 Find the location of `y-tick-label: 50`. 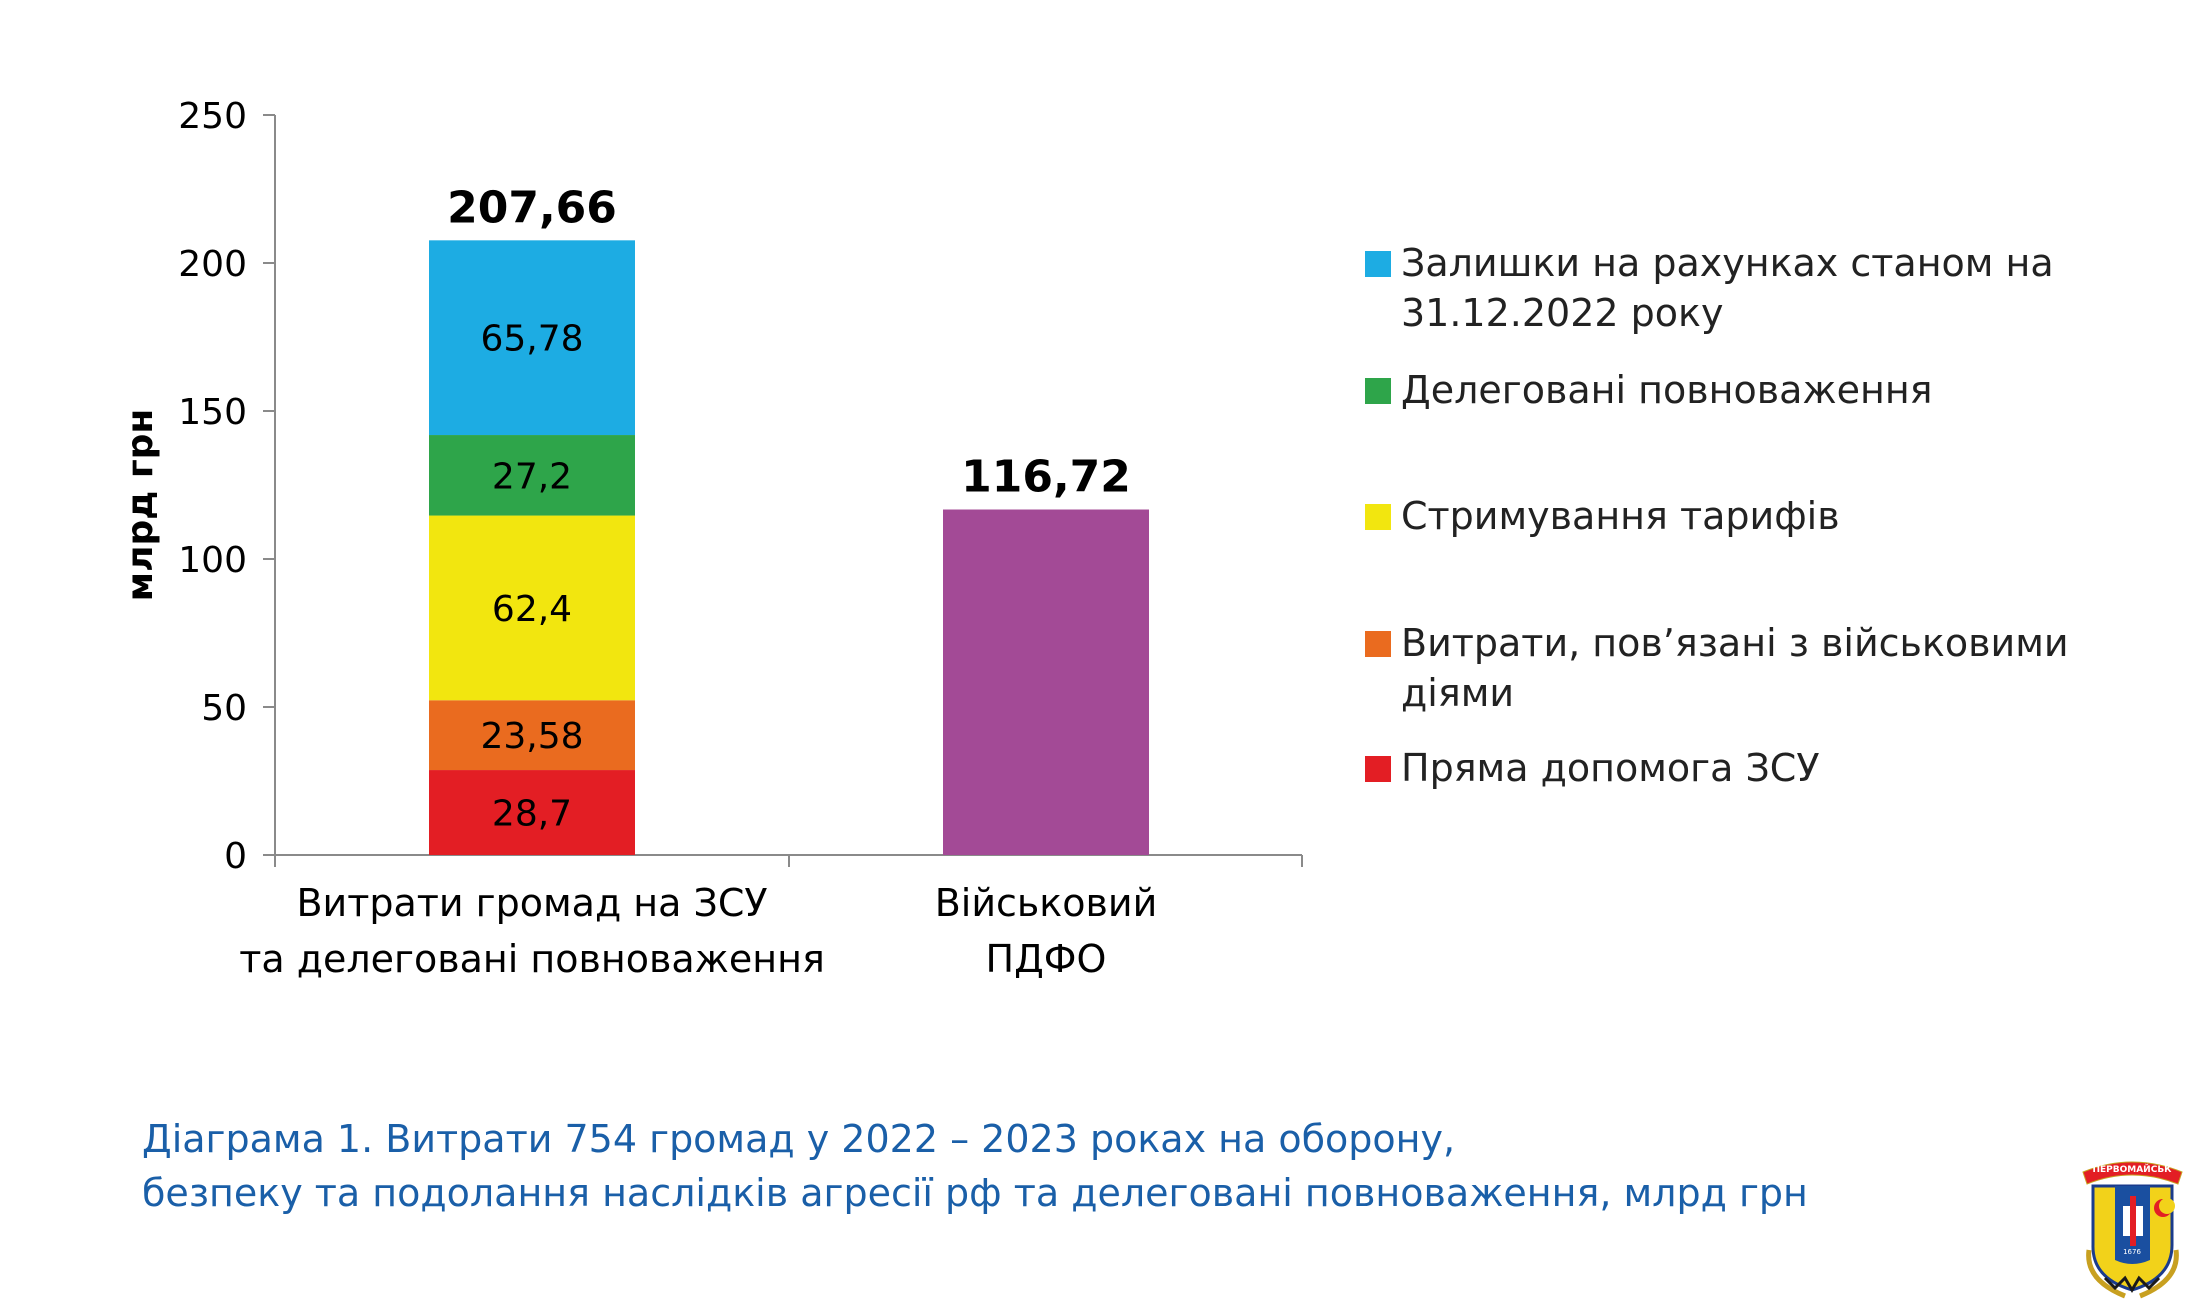

y-tick-label: 50 is located at coordinates (224, 708).